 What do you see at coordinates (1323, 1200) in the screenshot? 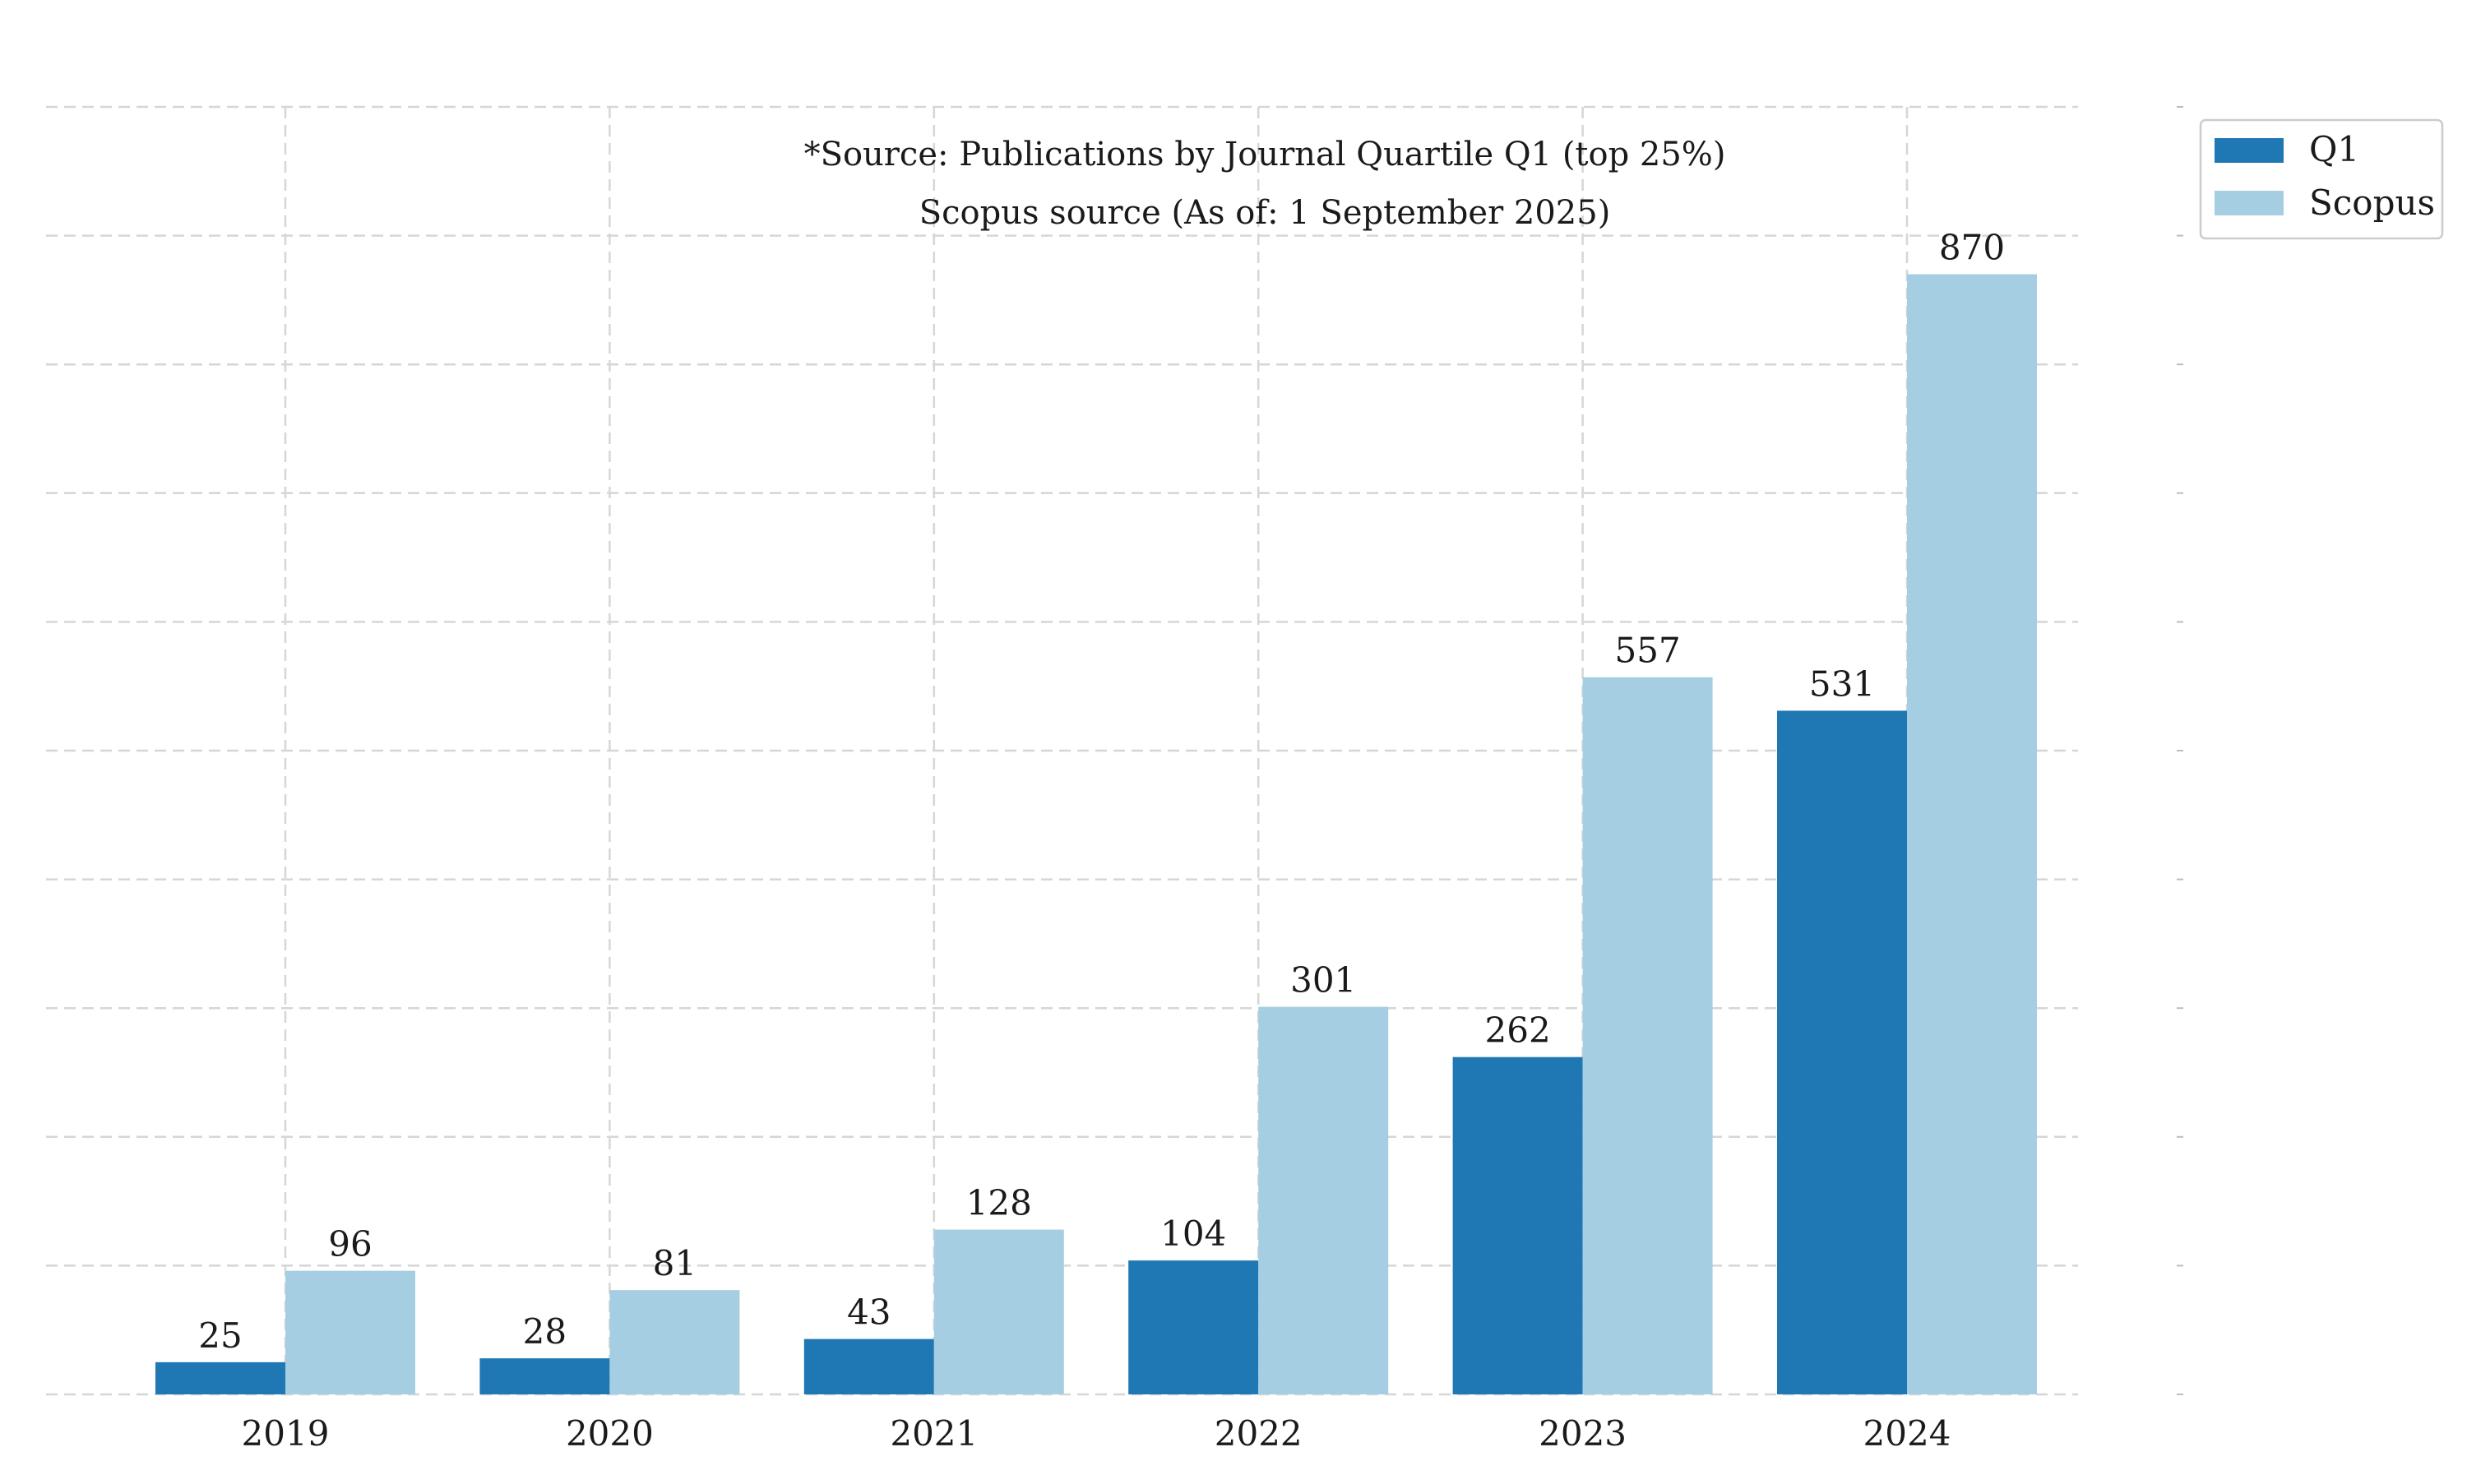
I see `bar-scopus-2022` at bounding box center [1323, 1200].